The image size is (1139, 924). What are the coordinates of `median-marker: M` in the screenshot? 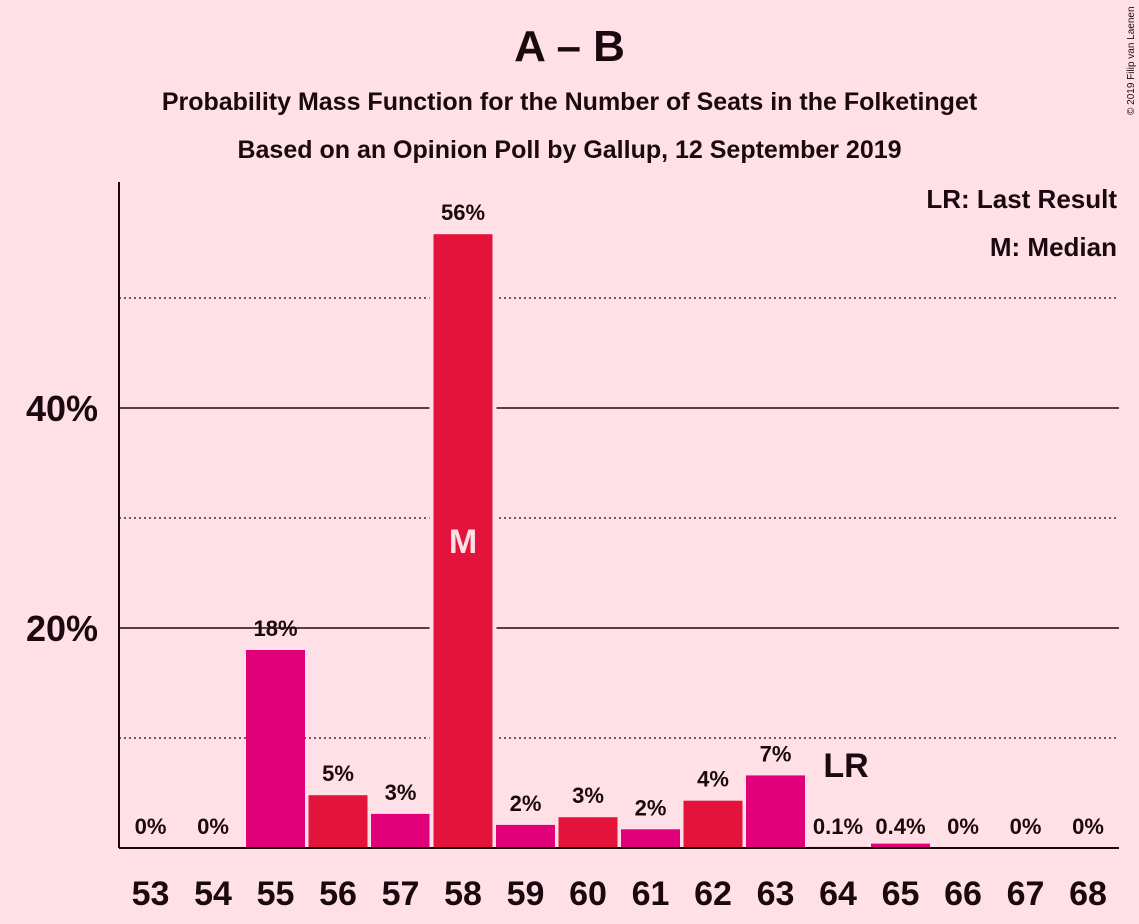 It's located at (463, 542).